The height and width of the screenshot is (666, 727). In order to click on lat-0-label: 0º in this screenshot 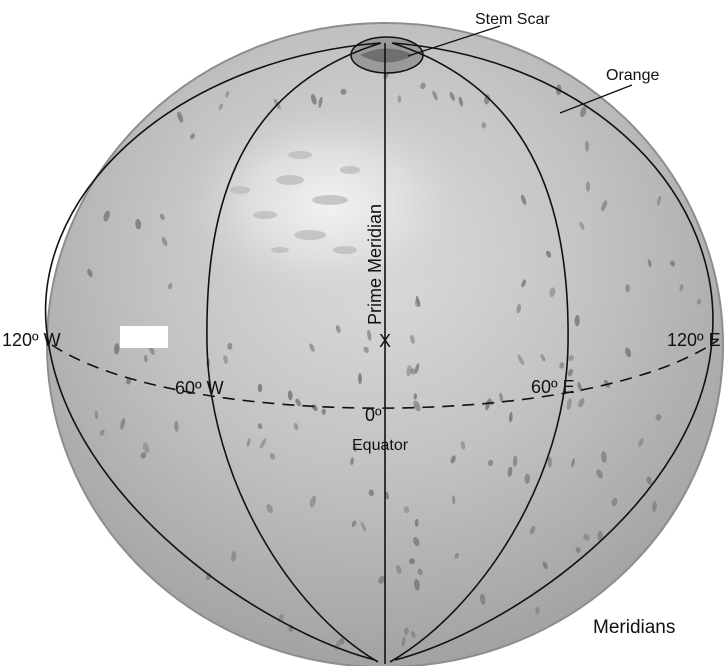, I will do `click(373, 415)`.